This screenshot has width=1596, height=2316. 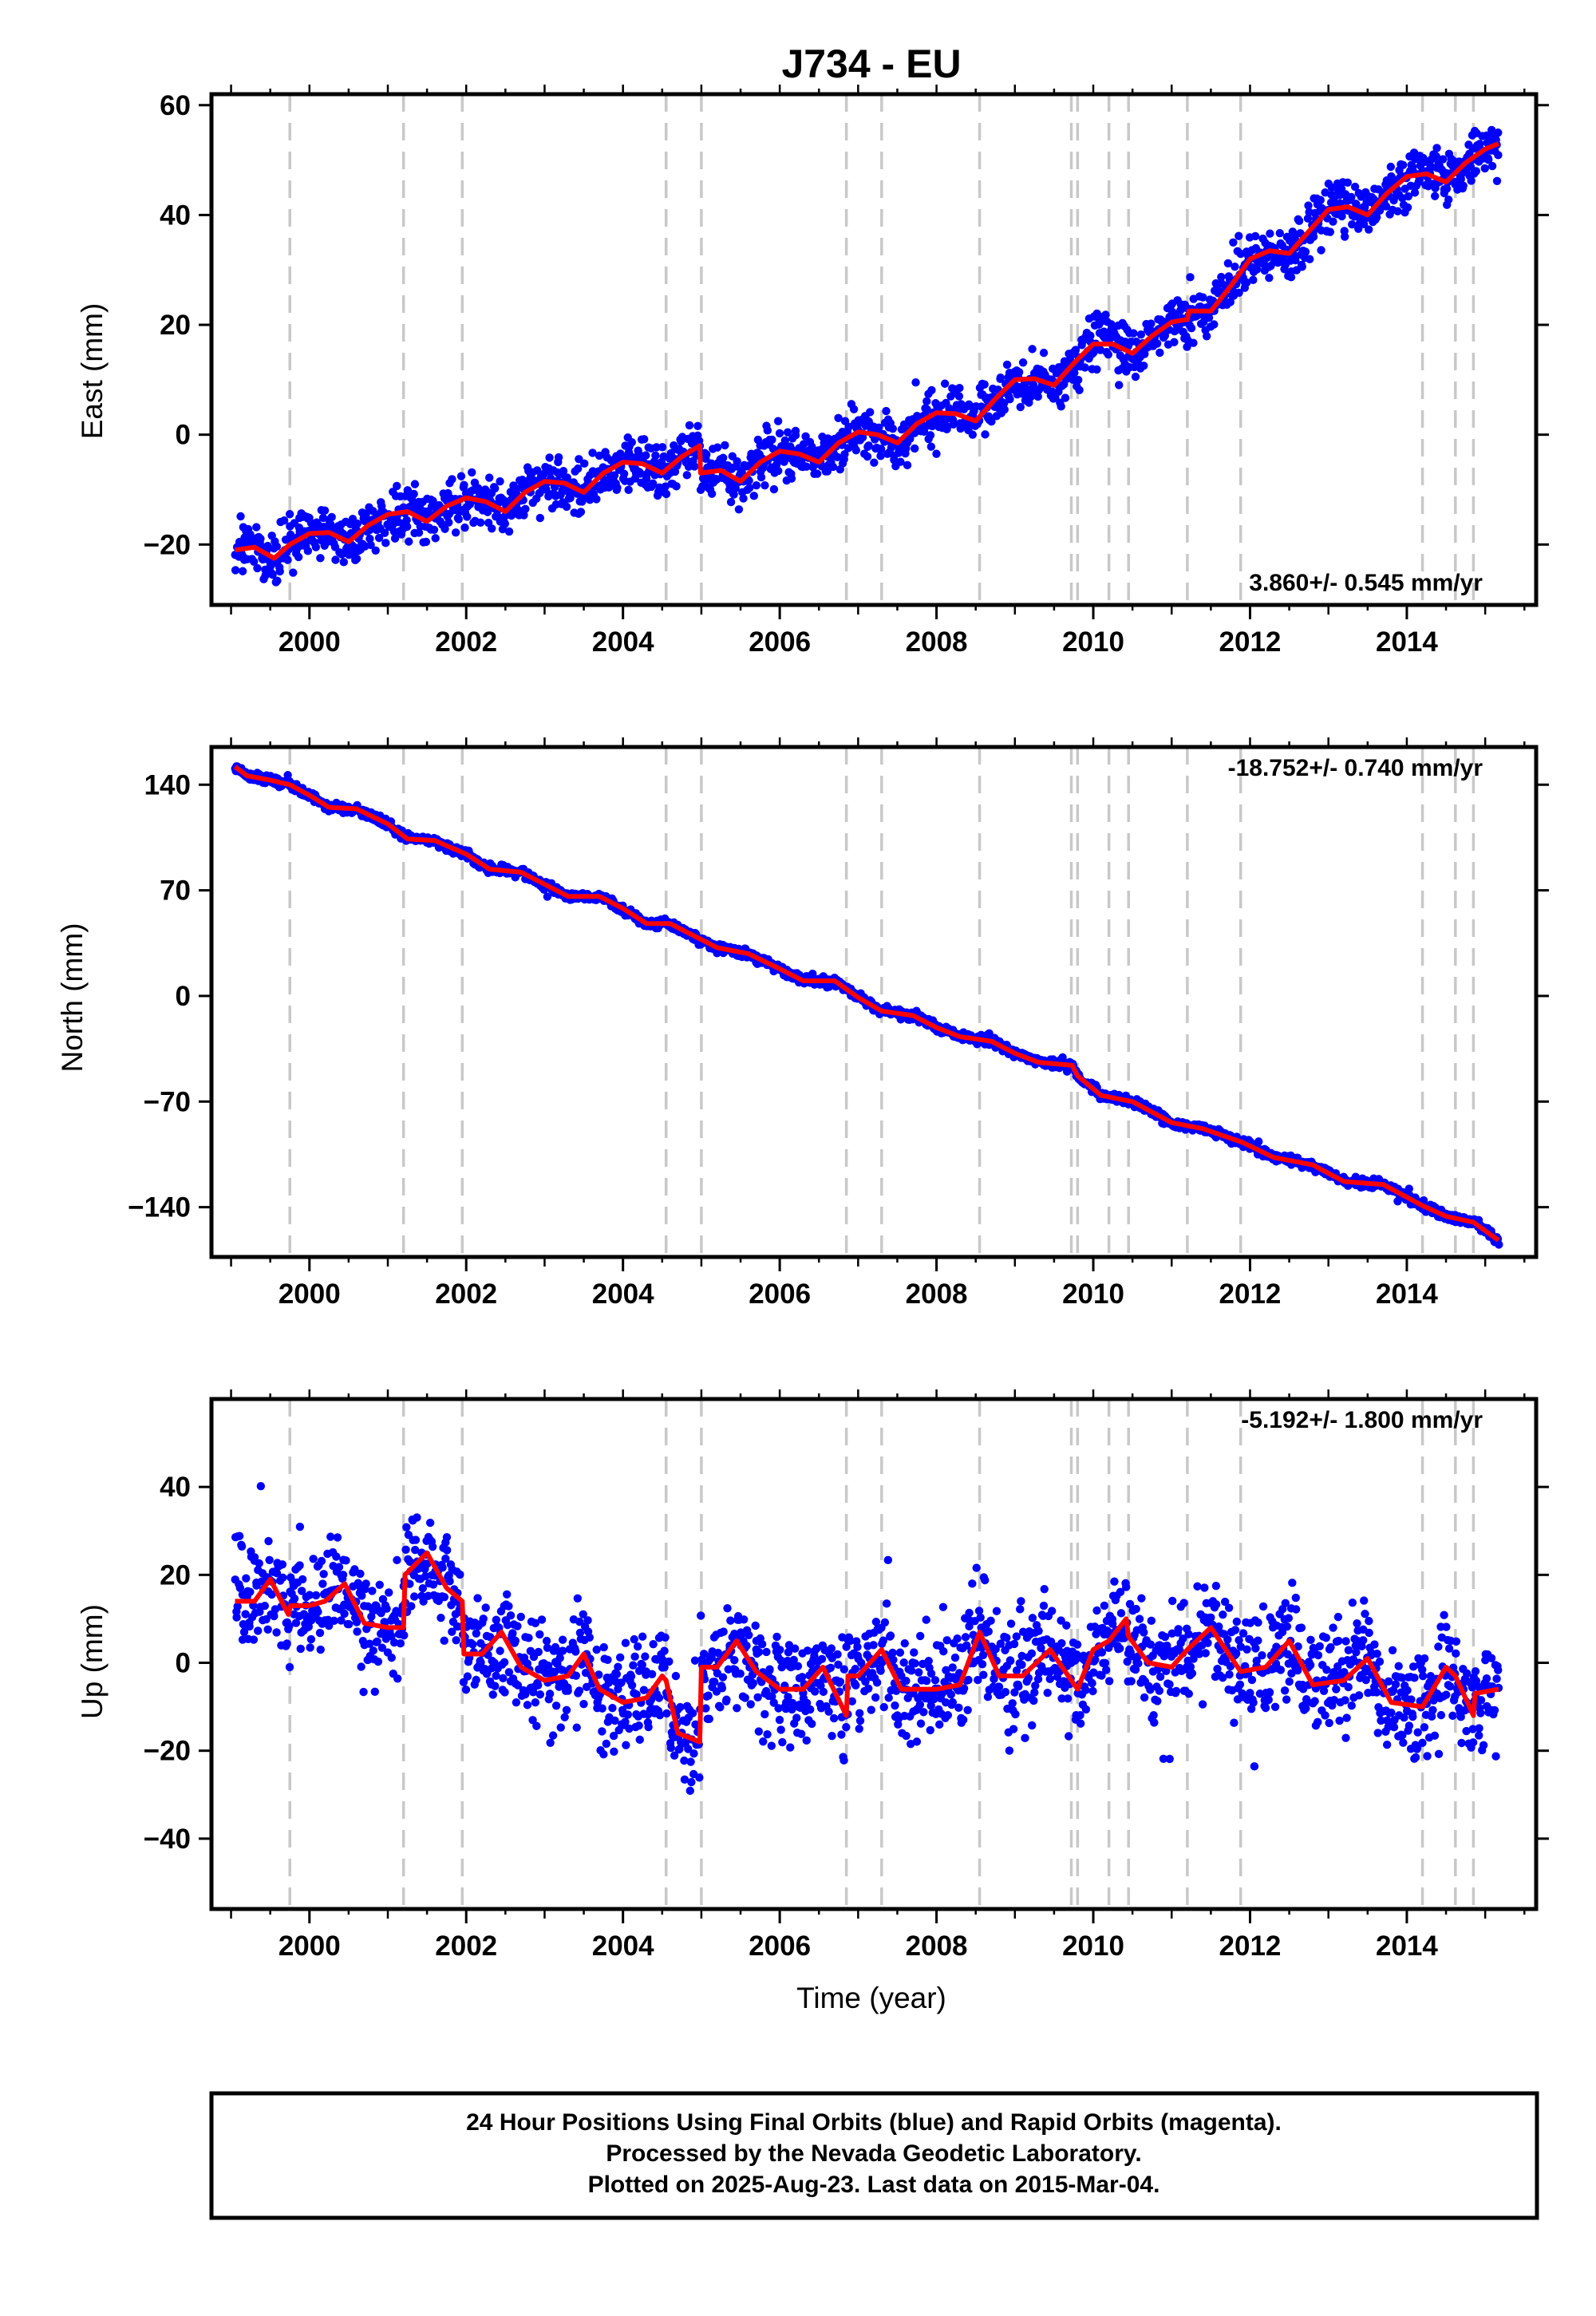 What do you see at coordinates (159, 1207) in the screenshot?
I see `y-tick-label: −140` at bounding box center [159, 1207].